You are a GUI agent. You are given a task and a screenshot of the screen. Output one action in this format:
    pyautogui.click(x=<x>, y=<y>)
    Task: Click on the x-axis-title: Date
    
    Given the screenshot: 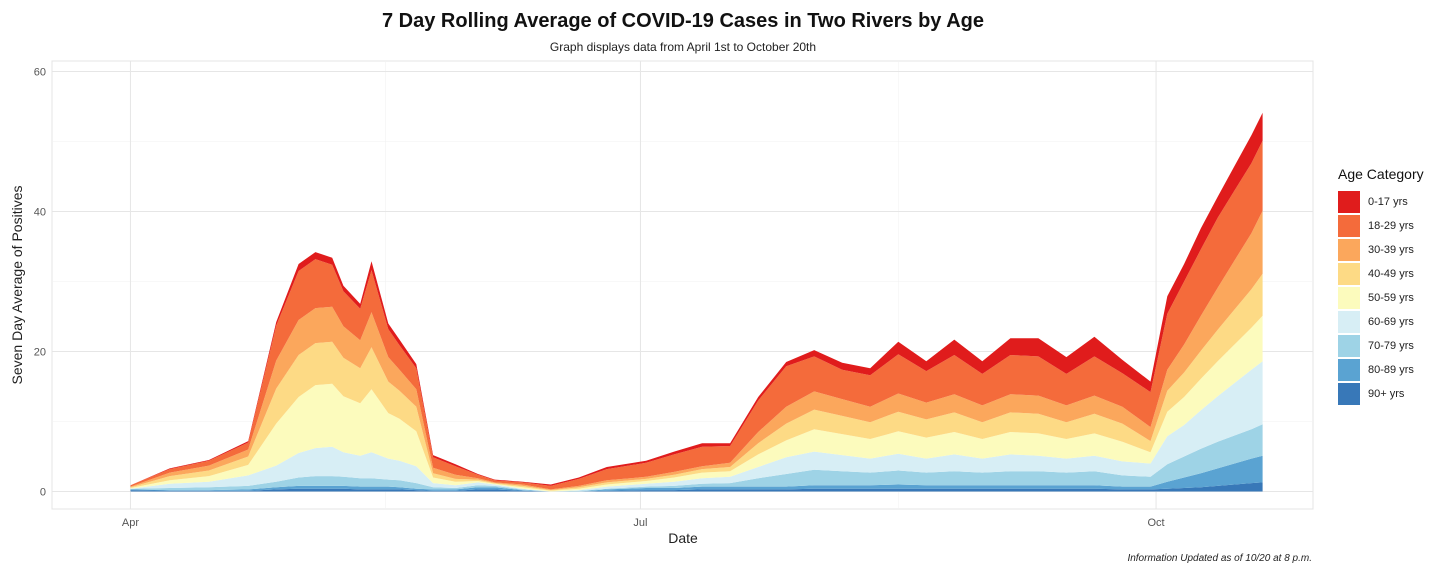 What is the action you would take?
    pyautogui.click(x=683, y=538)
    